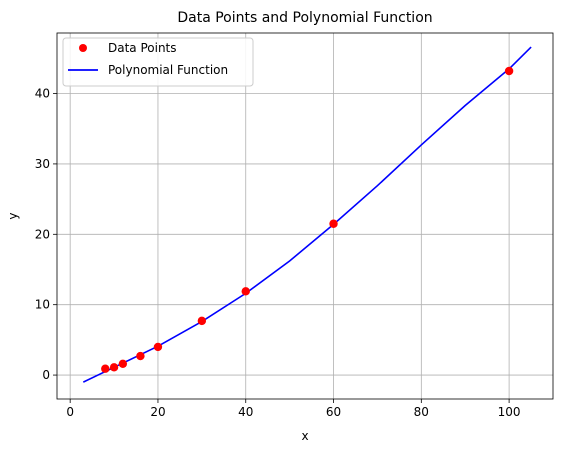 The image size is (563, 453). Describe the element at coordinates (13, 215) in the screenshot. I see `y-axis-label: y` at that location.